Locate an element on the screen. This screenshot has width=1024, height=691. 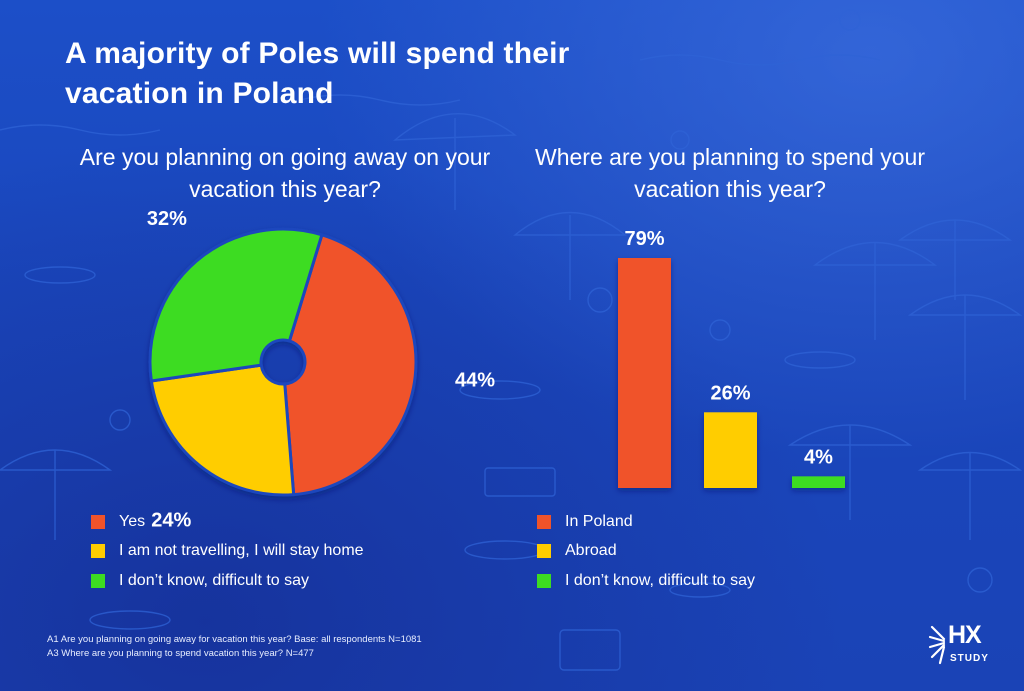
legend-label: I am not travelling, I will stay home is located at coordinates (241, 551).